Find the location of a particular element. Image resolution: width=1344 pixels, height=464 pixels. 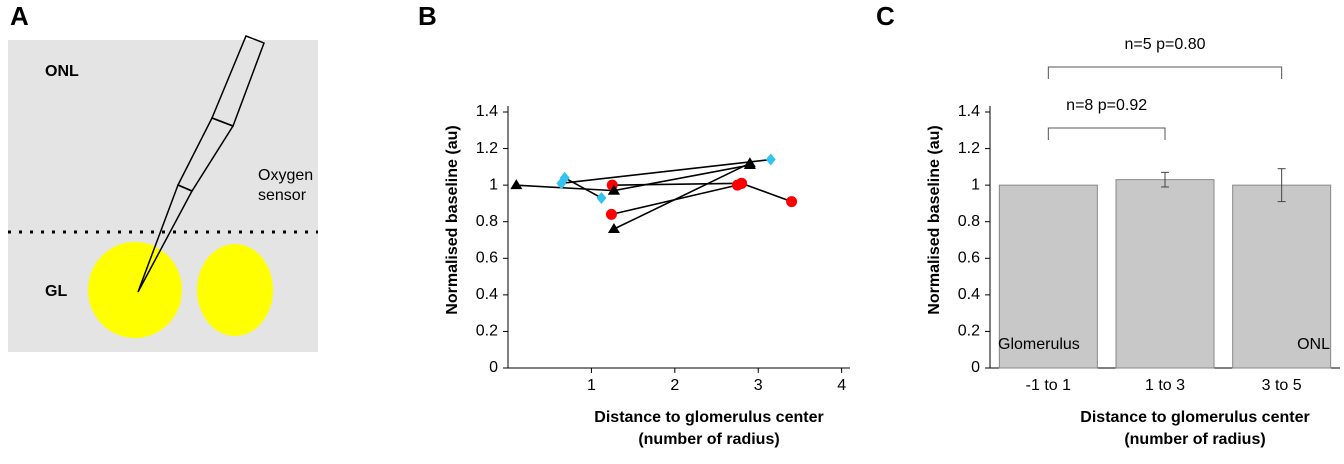

layer-label: ONL is located at coordinates (62, 71).